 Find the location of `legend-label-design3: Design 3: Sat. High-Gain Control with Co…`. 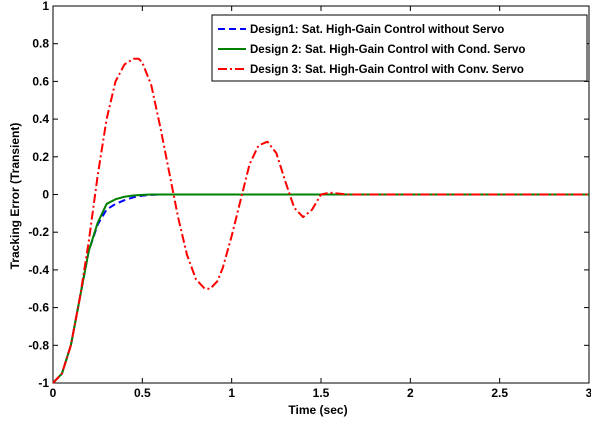

legend-label-design3: Design 3: Sat. High-Gain Control with Co… is located at coordinates (387, 70).